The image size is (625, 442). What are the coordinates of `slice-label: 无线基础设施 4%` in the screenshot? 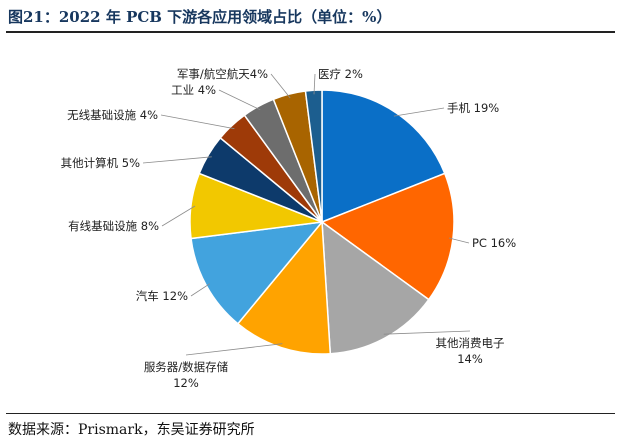 It's located at (112, 115).